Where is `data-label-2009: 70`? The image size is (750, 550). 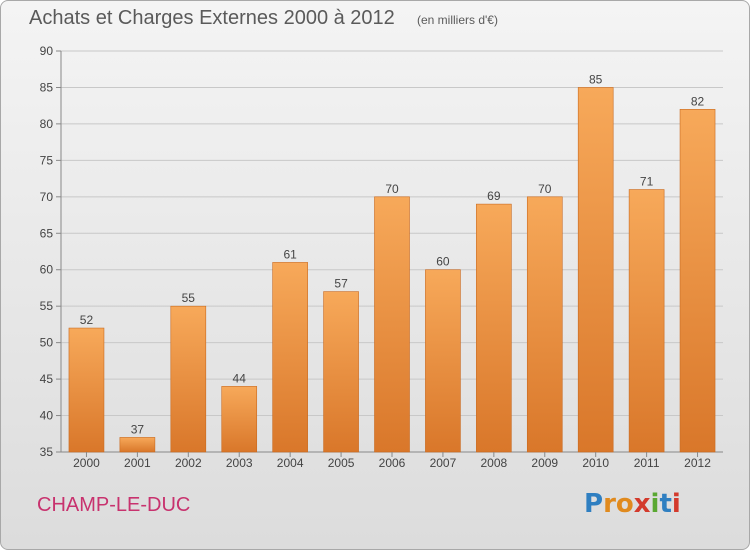 data-label-2009: 70 is located at coordinates (545, 189).